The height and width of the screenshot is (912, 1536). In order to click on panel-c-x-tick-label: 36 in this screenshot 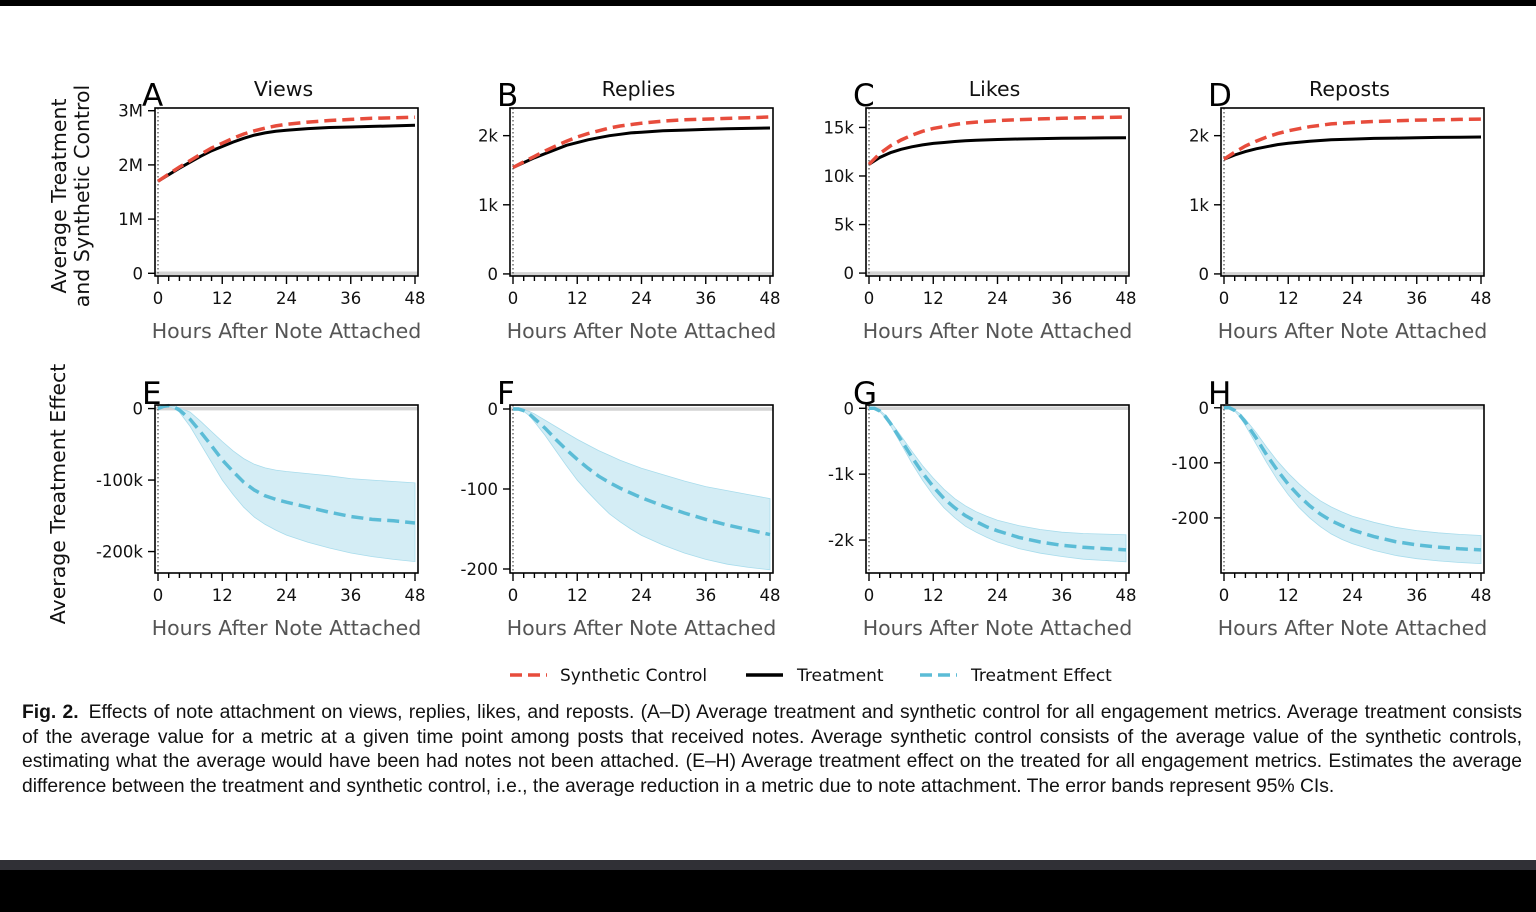, I will do `click(1061, 298)`.